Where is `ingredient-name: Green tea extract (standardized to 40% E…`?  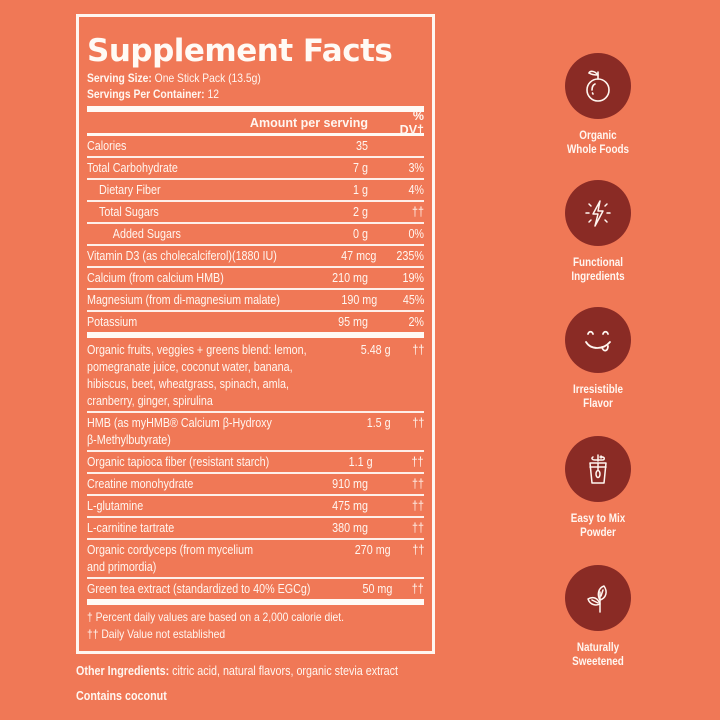 ingredient-name: Green tea extract (standardized to 40% E… is located at coordinates (199, 589).